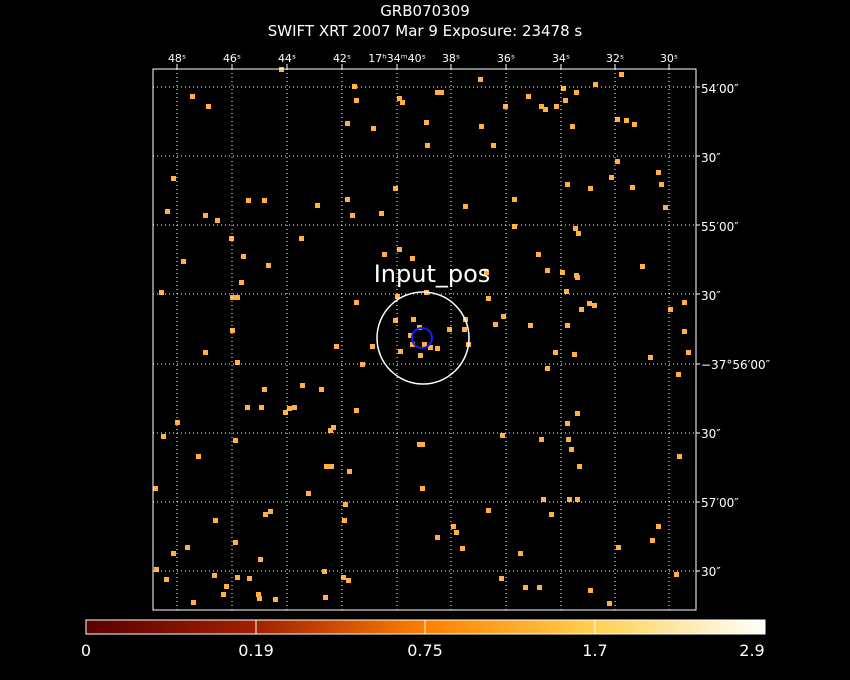  Describe the element at coordinates (506, 58) in the screenshot. I see `ra-label: 36ˢ` at that location.